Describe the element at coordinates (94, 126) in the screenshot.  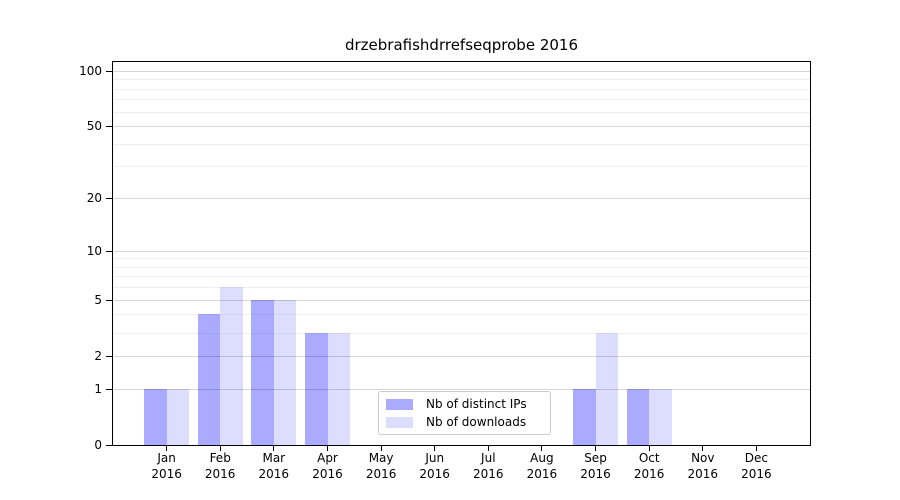
I see `y-tick-label-50: 50` at that location.